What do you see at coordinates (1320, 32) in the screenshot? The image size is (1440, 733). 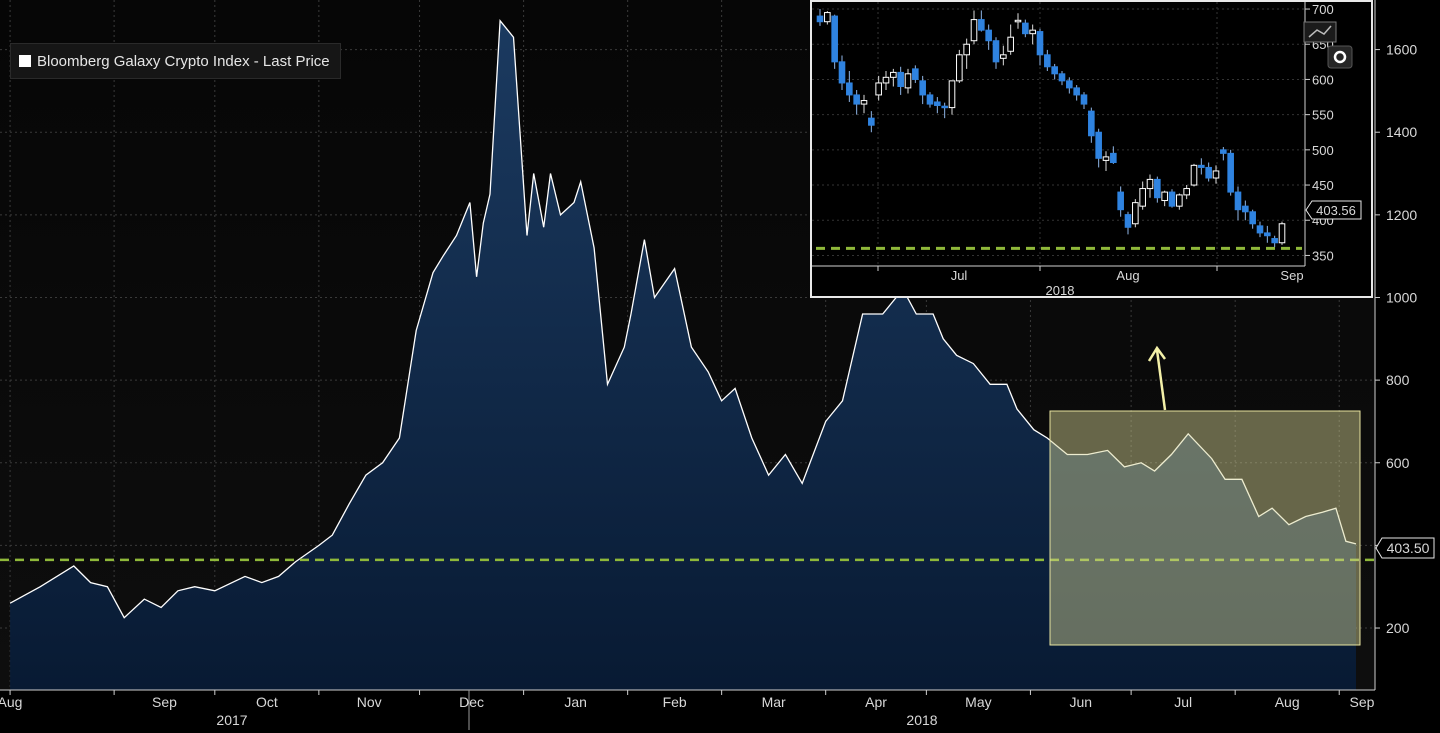 I see `chart-type-icon` at bounding box center [1320, 32].